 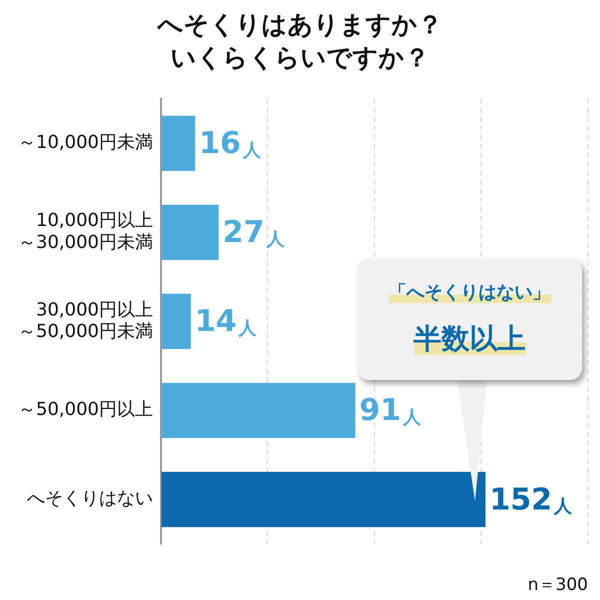 I want to click on y-tick-label: へそくりはない, so click(x=89, y=499).